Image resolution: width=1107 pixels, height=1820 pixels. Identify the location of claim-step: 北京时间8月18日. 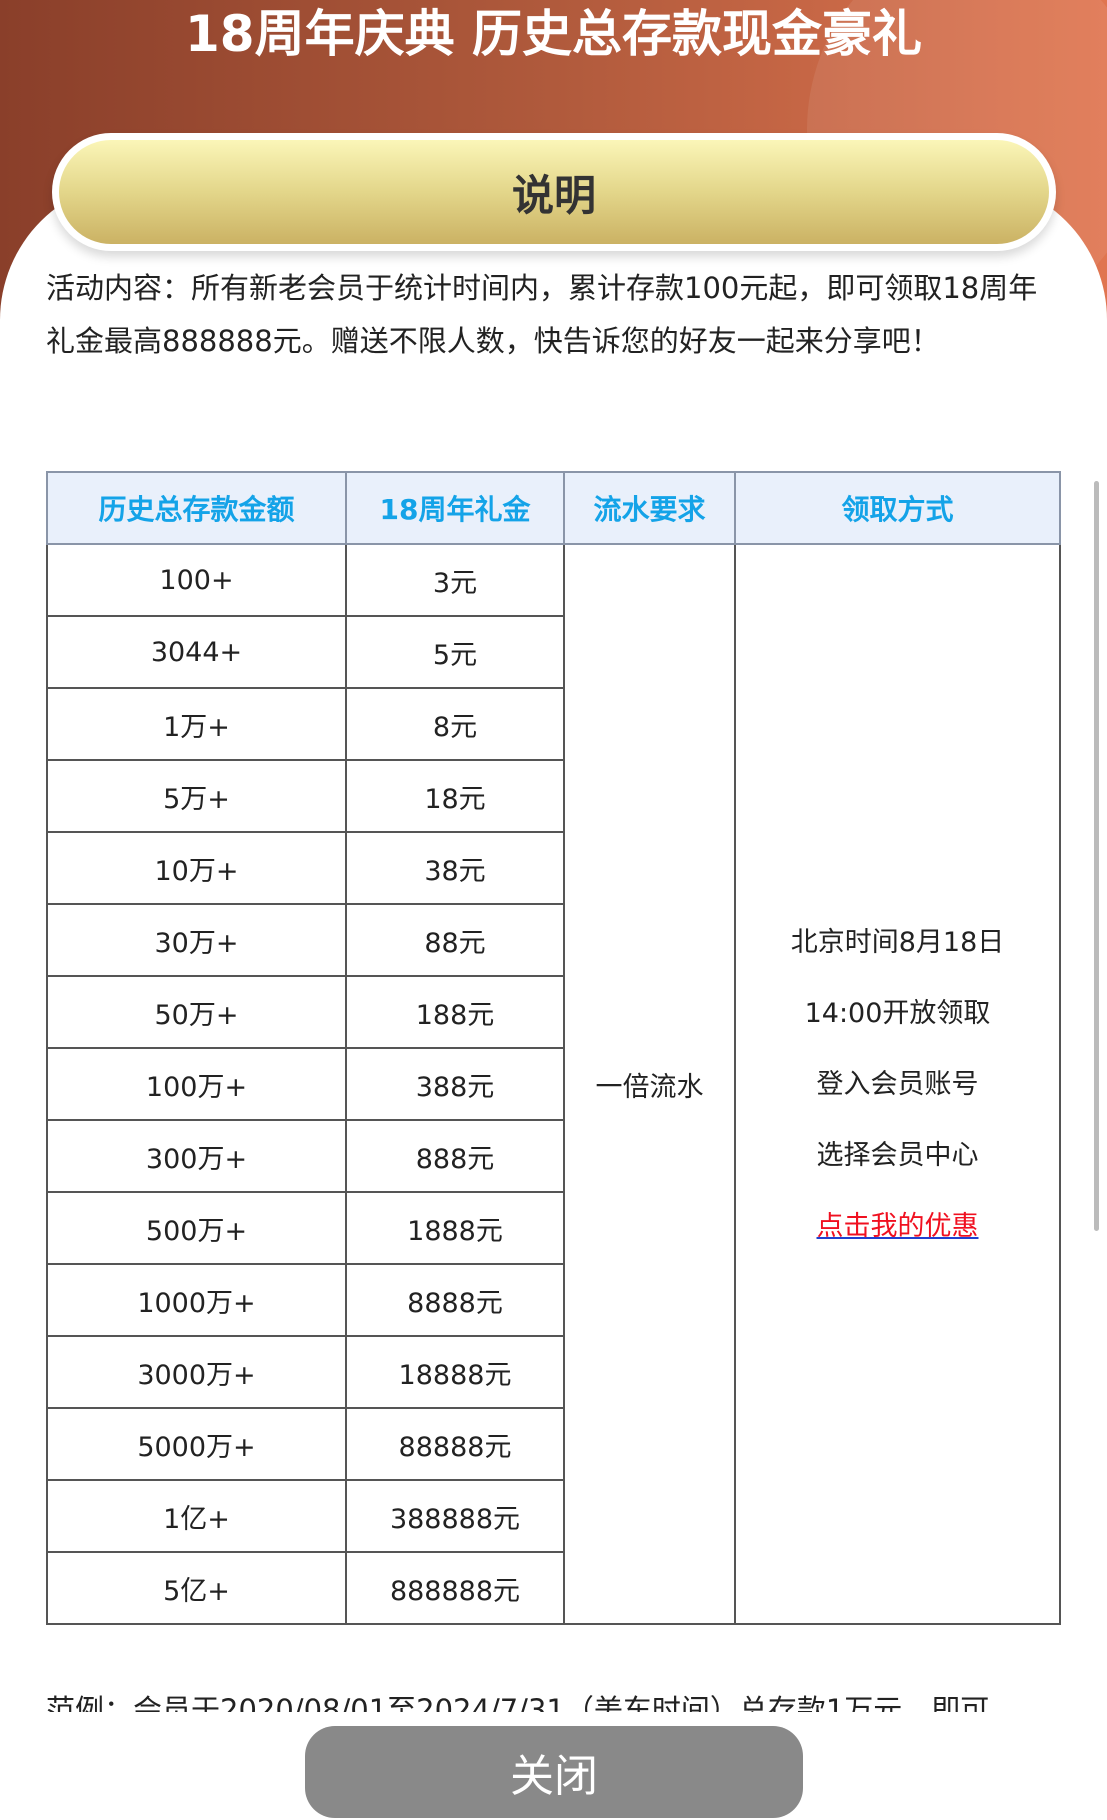
(897, 942).